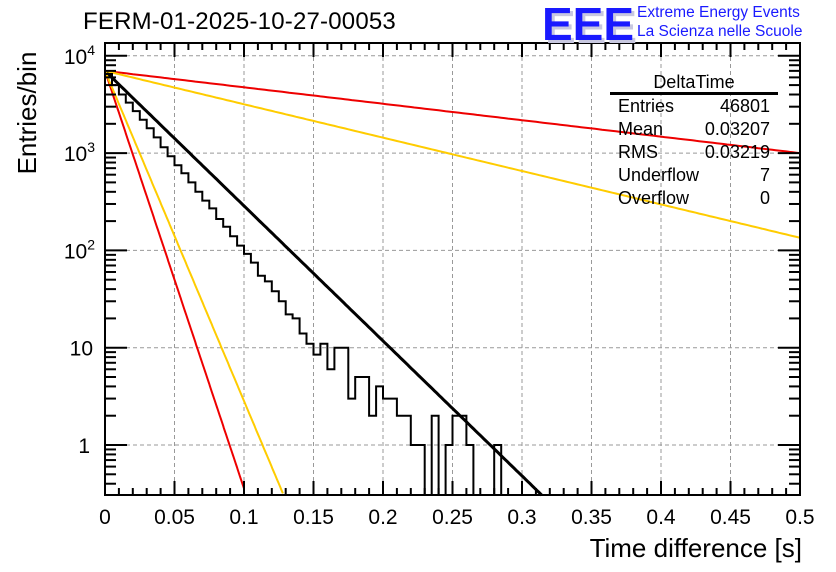 This screenshot has height=572, width=836. What do you see at coordinates (659, 175) in the screenshot?
I see `stats-label: Underflow` at bounding box center [659, 175].